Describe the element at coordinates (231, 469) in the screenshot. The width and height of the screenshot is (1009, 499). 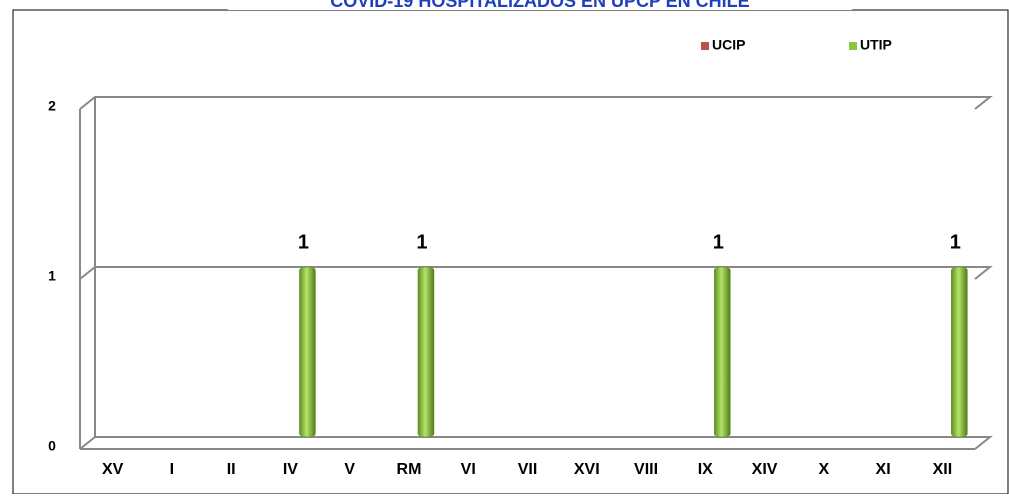
I see `x-tick-label: II` at that location.